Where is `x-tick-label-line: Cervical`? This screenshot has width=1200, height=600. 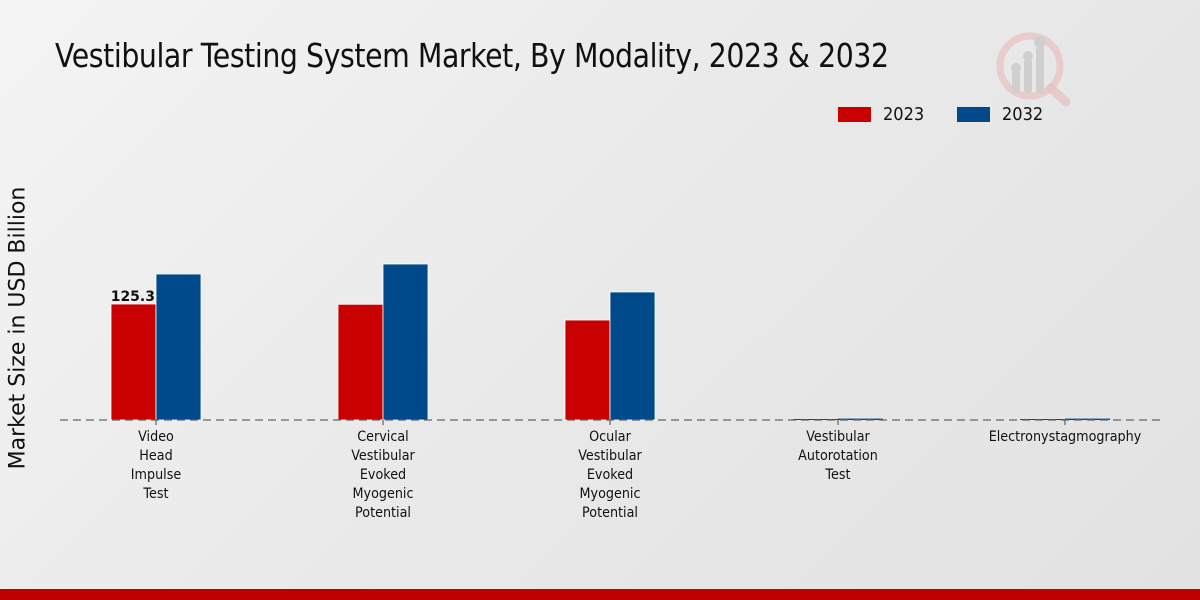 x-tick-label-line: Cervical is located at coordinates (383, 437).